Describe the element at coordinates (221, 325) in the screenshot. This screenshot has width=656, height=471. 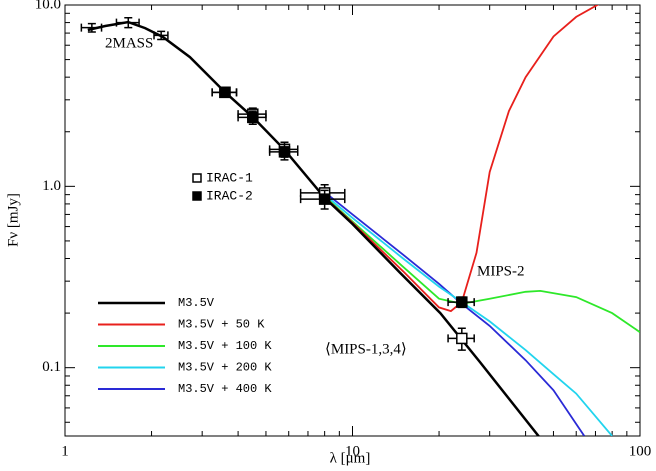
I see `legend-label: M3.5V + 50 K` at that location.